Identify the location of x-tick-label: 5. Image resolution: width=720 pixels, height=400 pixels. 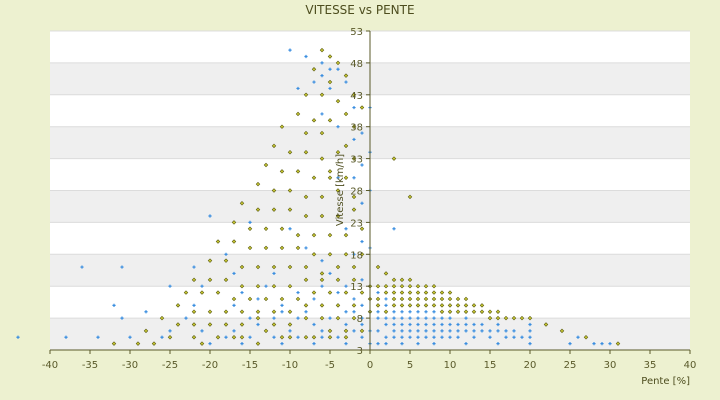
(410, 365).